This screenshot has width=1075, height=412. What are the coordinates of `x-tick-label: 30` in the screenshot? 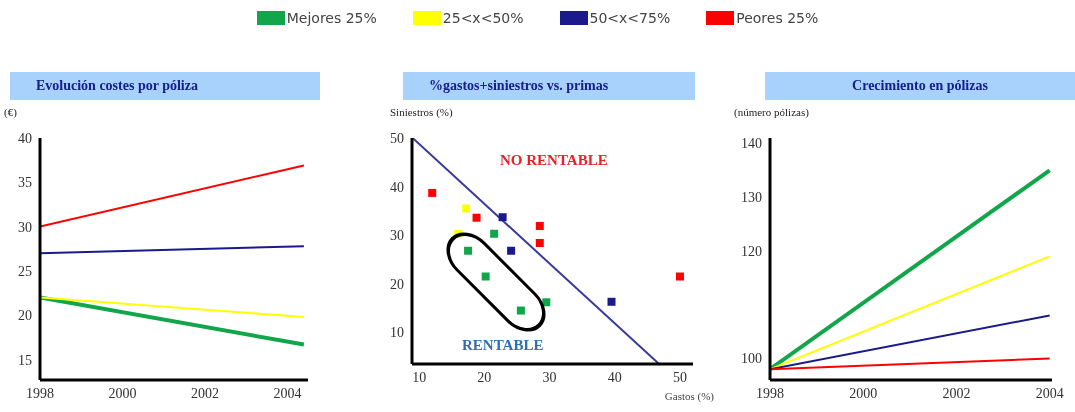 It's located at (549, 377).